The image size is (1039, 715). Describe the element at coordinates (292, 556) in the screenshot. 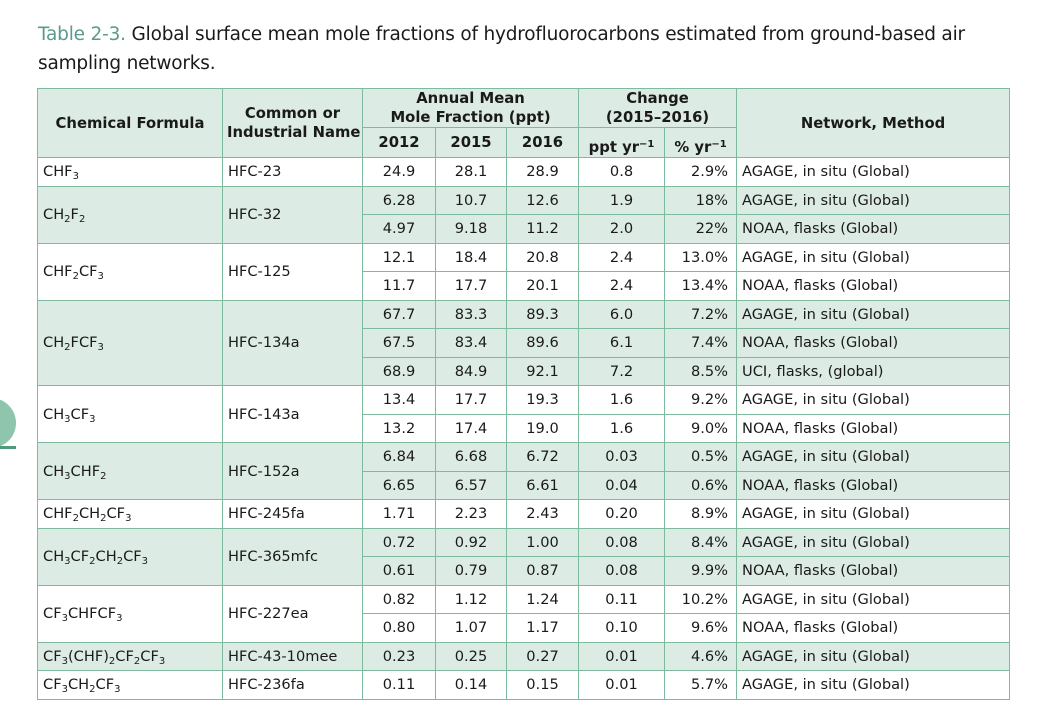

I see `common-name-cell: HFC-365mfc` at that location.